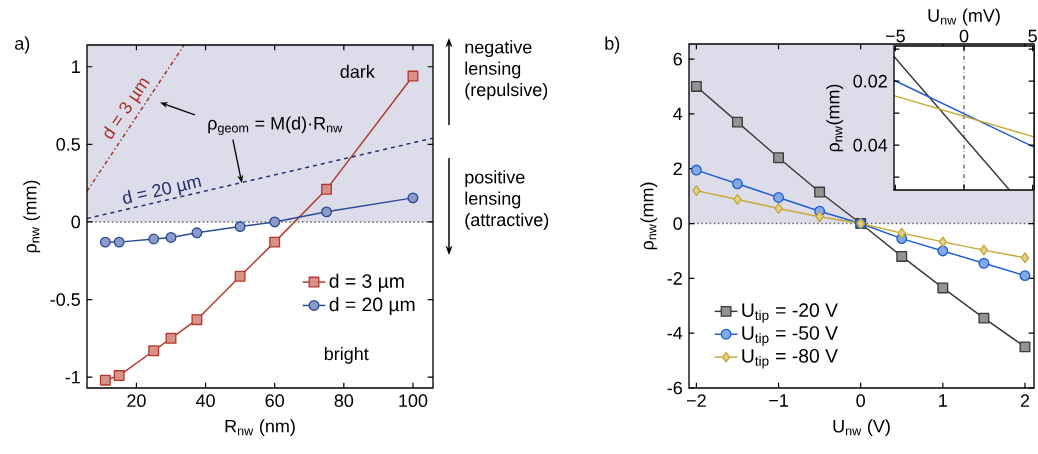 The height and width of the screenshot is (454, 1038). Describe the element at coordinates (696, 400) in the screenshot. I see `x-tick-label: −2` at that location.